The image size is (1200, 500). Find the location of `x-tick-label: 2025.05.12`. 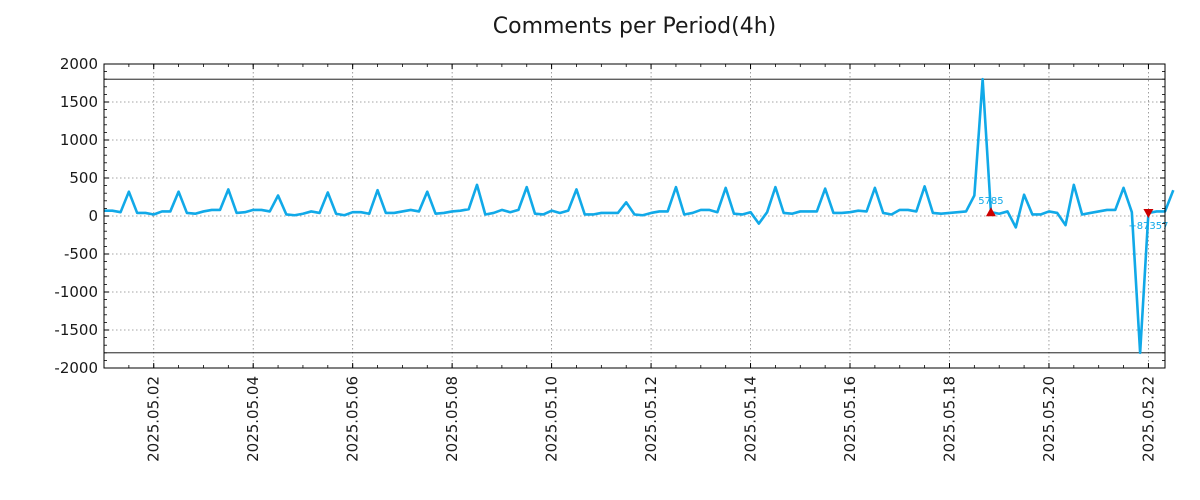

x-tick-label: 2025.05.12 is located at coordinates (651, 419).